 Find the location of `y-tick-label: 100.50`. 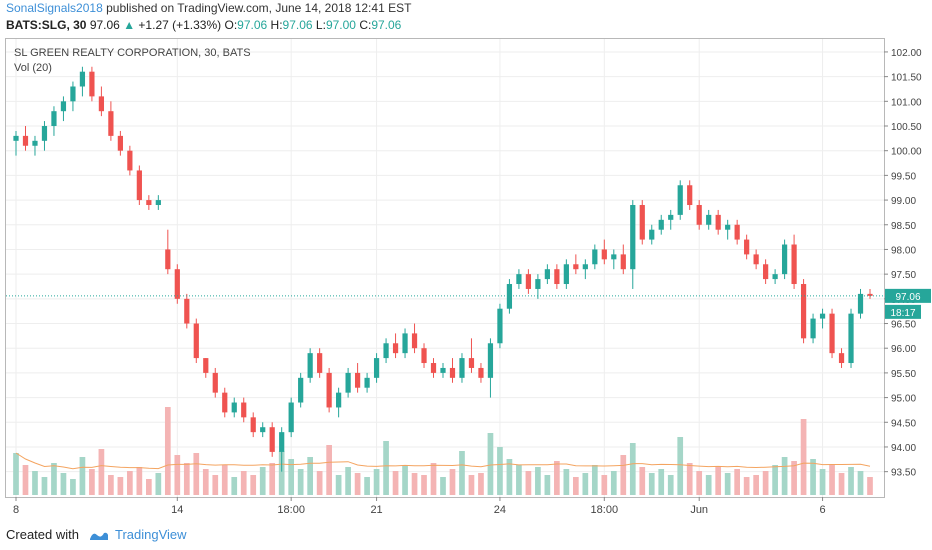

y-tick-label: 100.50 is located at coordinates (906, 127).